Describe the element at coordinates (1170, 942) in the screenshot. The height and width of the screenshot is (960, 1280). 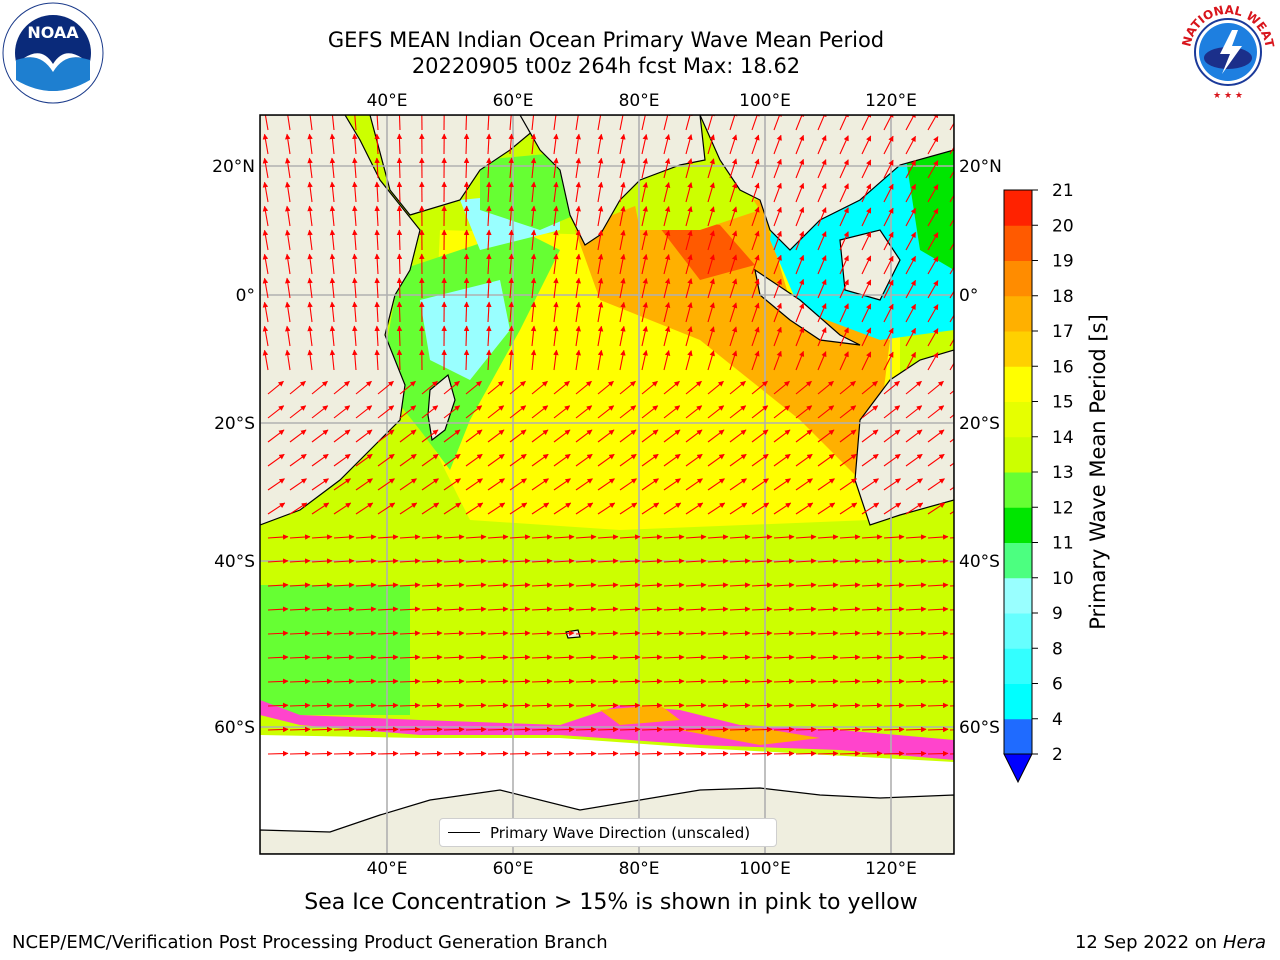
I see `footer-date: 12 Sep 2022 on Hera` at that location.